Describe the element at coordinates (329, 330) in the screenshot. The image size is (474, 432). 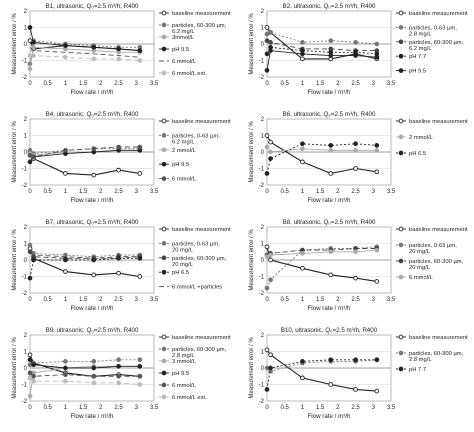
I see `chart-title: B10, ultrasonic, Q₀=2.5 m³/h, R400` at that location.